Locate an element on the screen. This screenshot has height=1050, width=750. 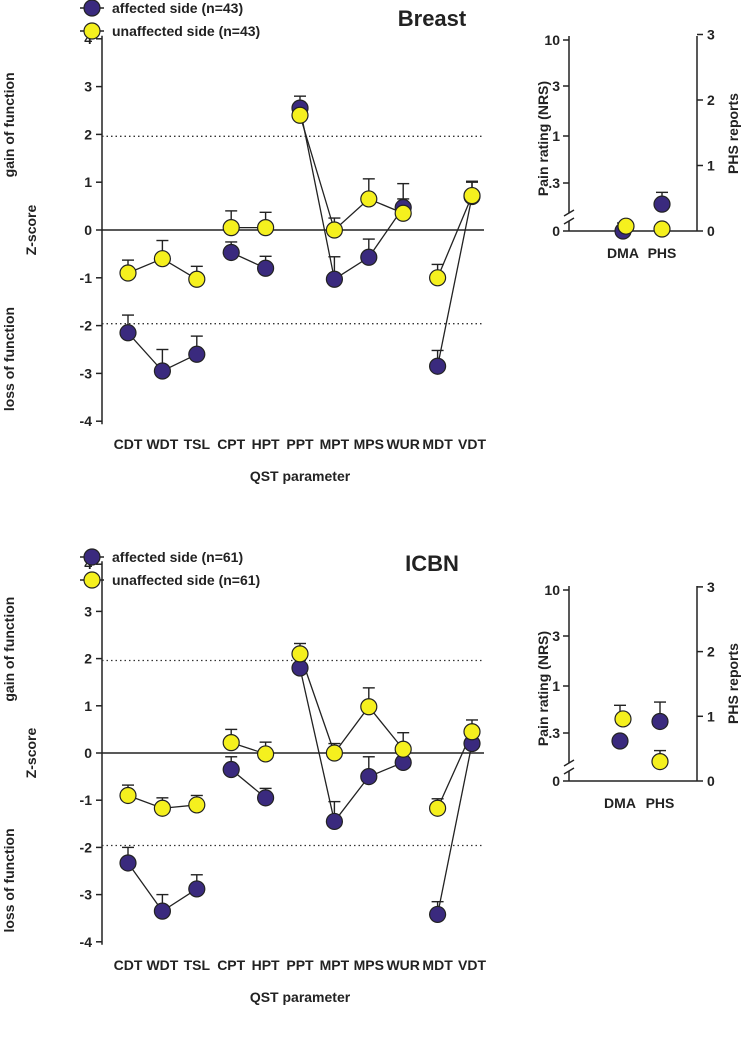
right-tick-label: 0 is located at coordinates (711, 781).